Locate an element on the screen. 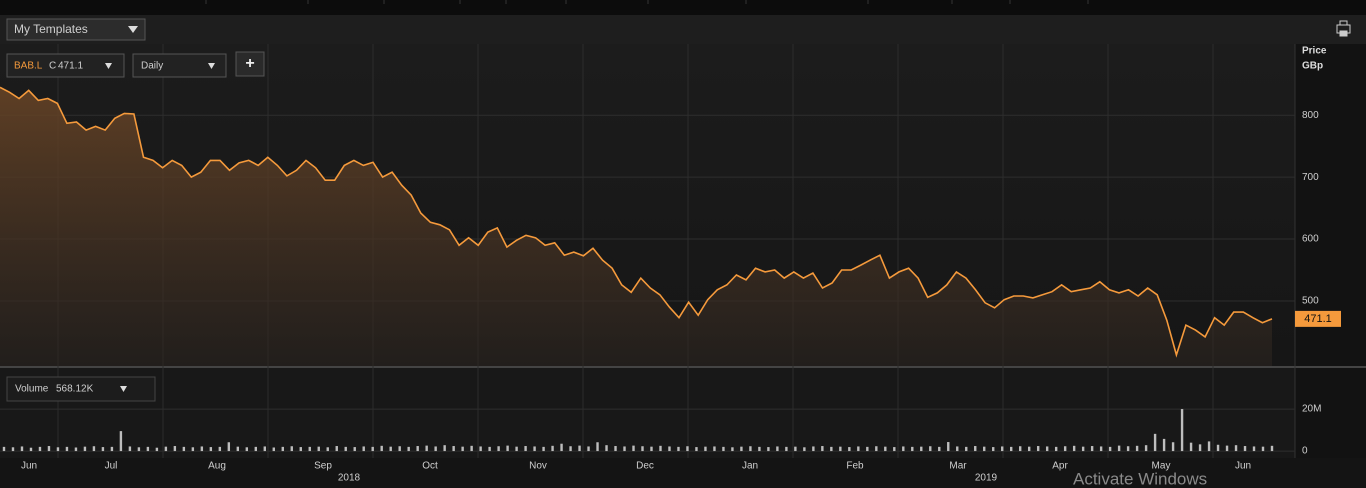  add-button is located at coordinates (250, 64).